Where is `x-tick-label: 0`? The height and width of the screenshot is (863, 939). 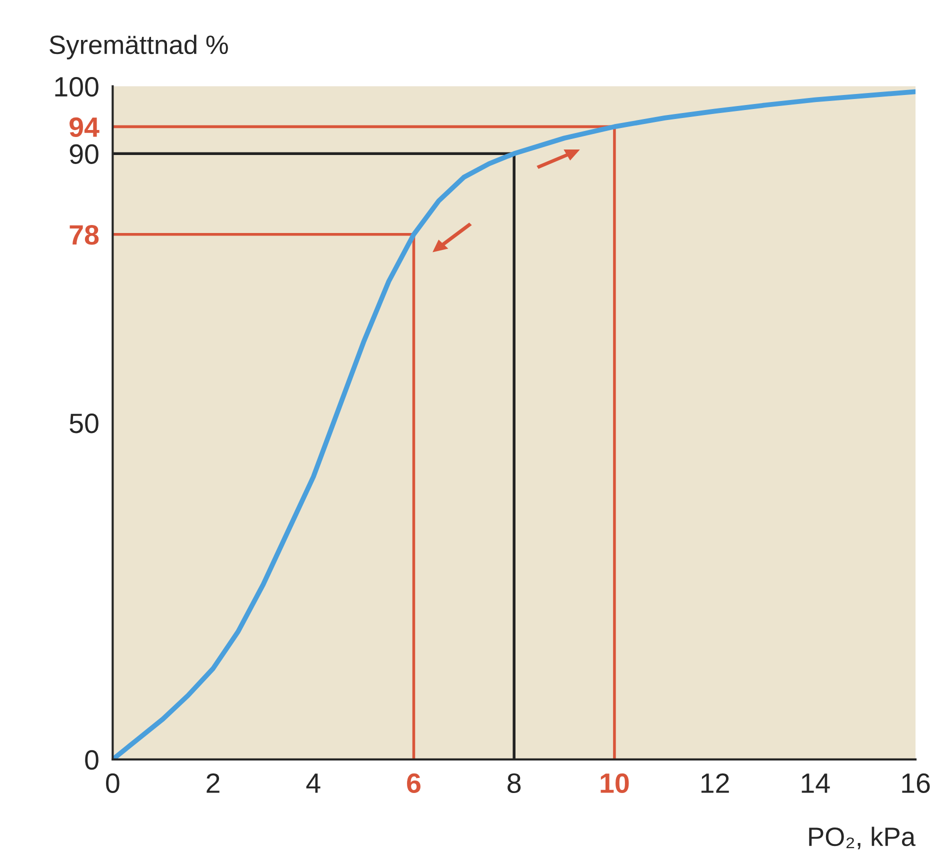 x-tick-label: 0 is located at coordinates (113, 783).